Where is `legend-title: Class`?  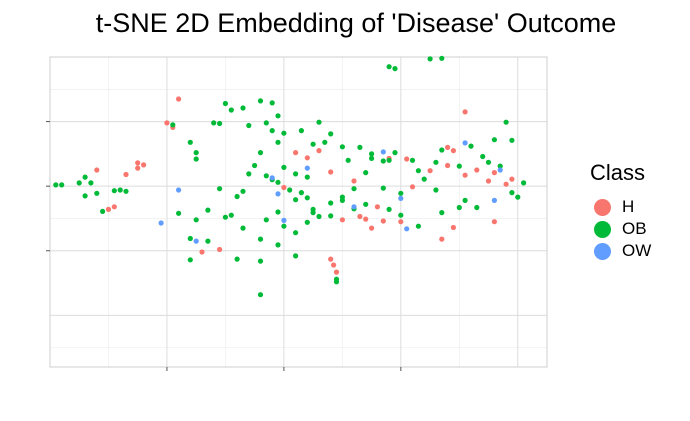
legend-title: Class is located at coordinates (618, 172).